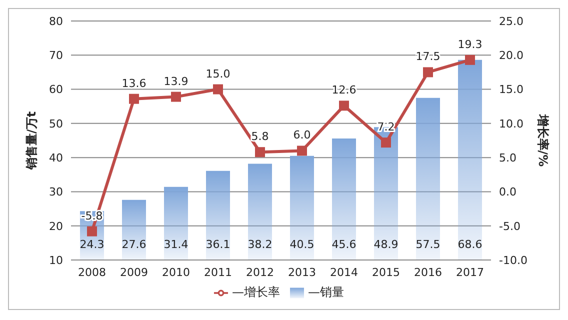 The width and height of the screenshot is (568, 320). Describe the element at coordinates (56, 260) in the screenshot. I see `y-tick-label: 10` at that location.